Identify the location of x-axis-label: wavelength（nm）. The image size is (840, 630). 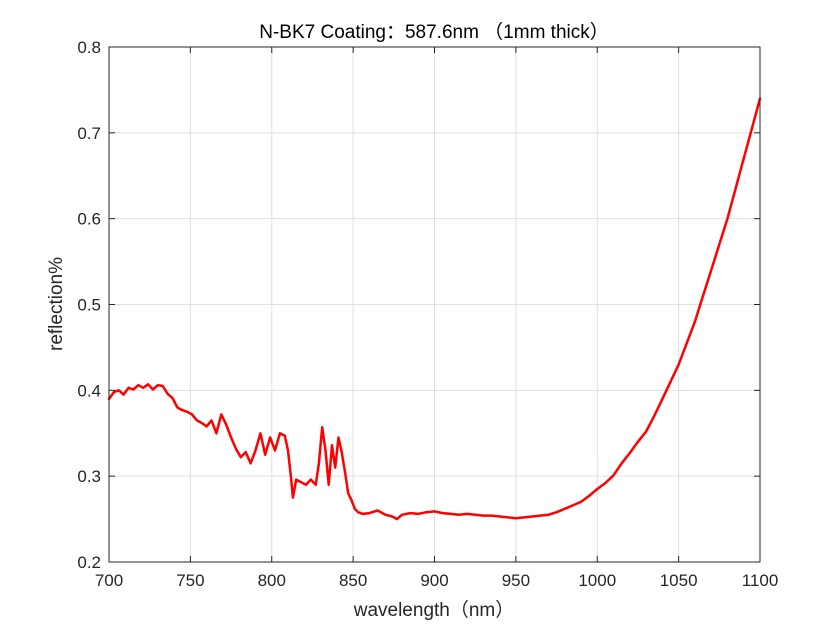
(434, 610).